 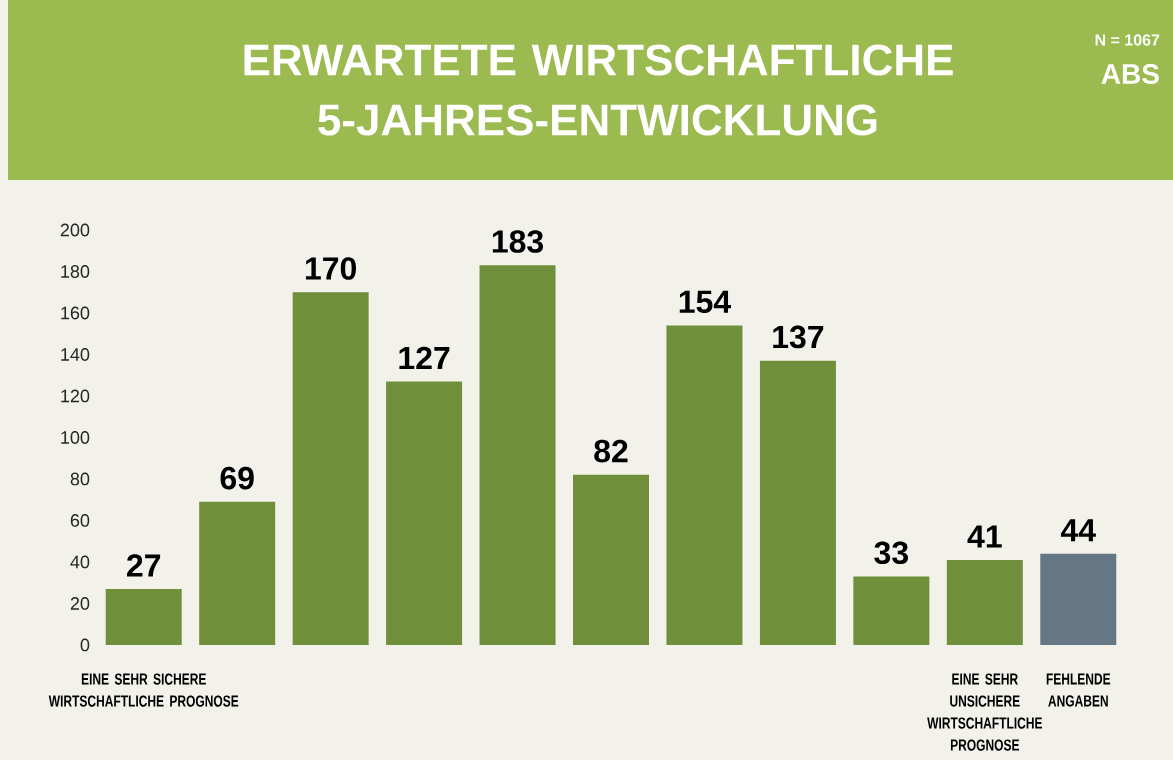 I want to click on data-label: 154, so click(x=705, y=302).